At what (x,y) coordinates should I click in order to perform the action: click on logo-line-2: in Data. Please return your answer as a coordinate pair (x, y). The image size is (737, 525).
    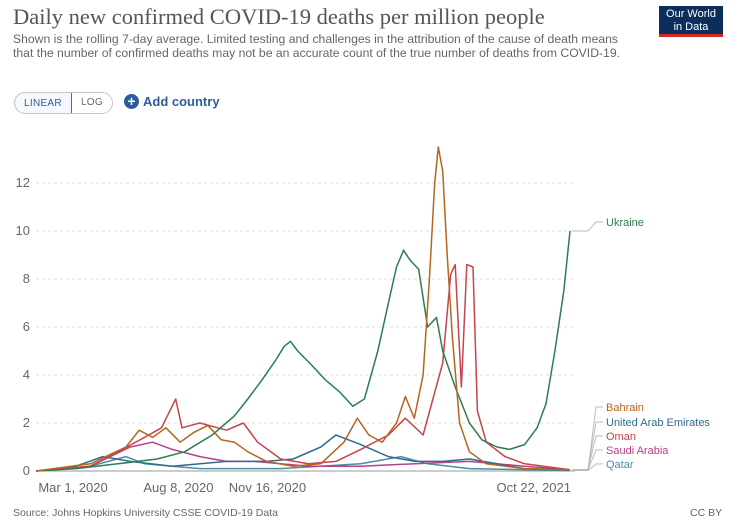
    Looking at the image, I should click on (691, 26).